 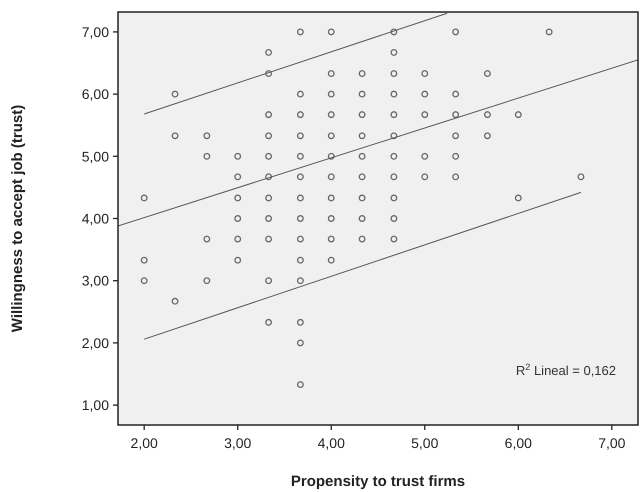 What do you see at coordinates (332, 443) in the screenshot?
I see `x-tick-label: 4,00` at bounding box center [332, 443].